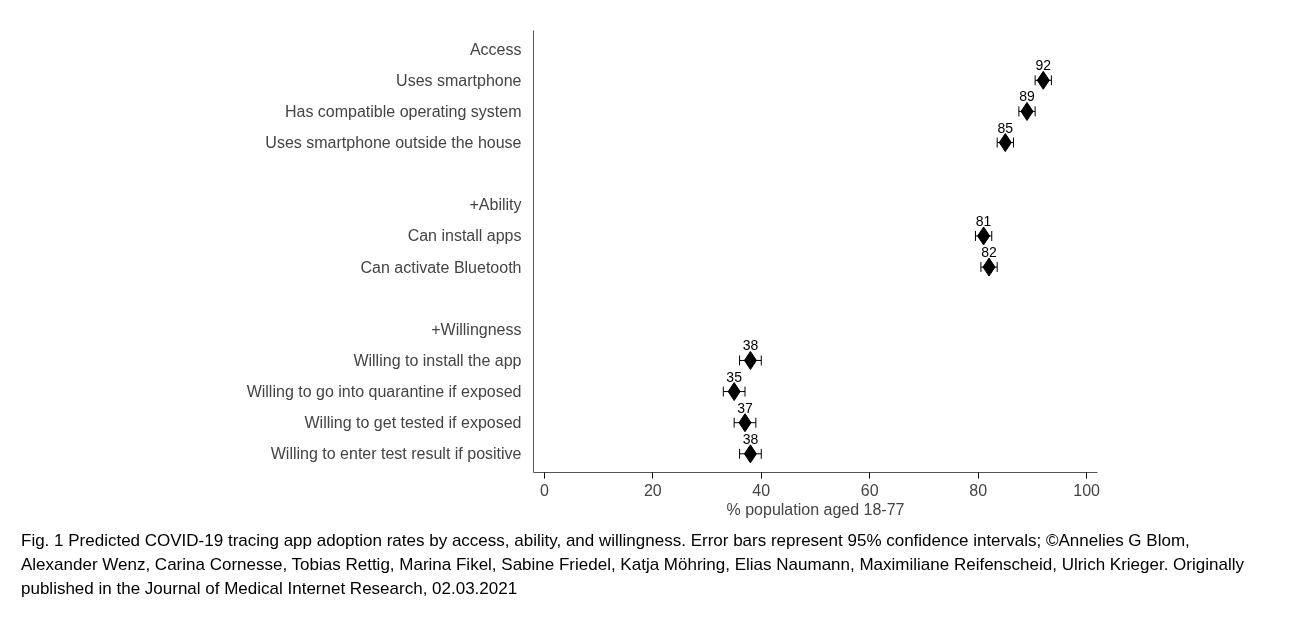  What do you see at coordinates (869, 490) in the screenshot?
I see `x-tick-label: 60` at bounding box center [869, 490].